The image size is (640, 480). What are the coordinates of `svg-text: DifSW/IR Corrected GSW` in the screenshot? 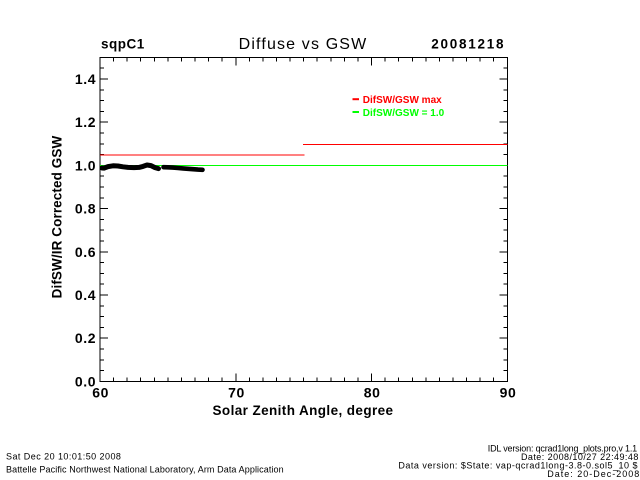 It's located at (56, 216).